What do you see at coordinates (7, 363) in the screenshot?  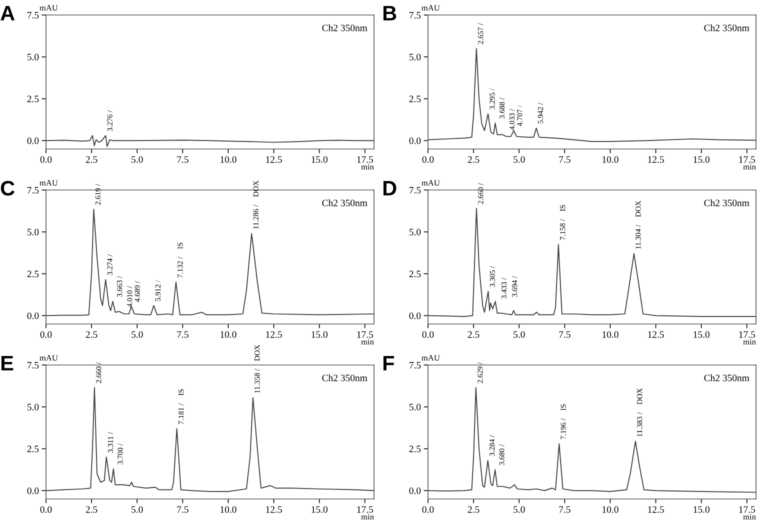 I see `chart-title: E` at bounding box center [7, 363].